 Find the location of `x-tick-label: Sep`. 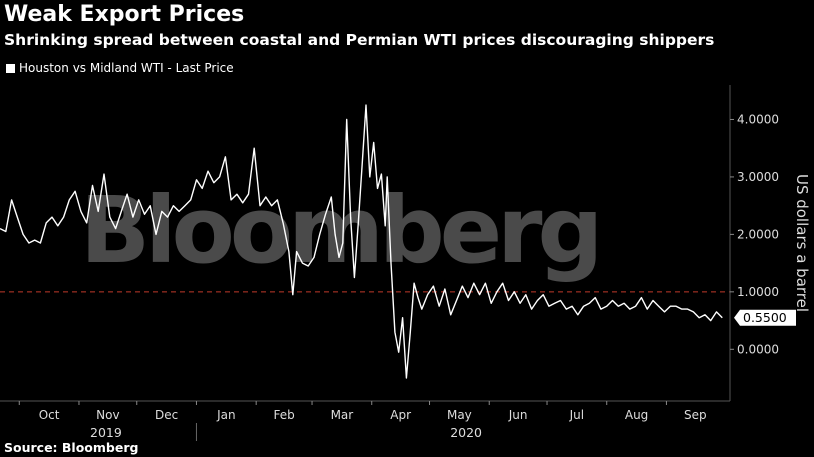

x-tick-label: Sep is located at coordinates (695, 415).